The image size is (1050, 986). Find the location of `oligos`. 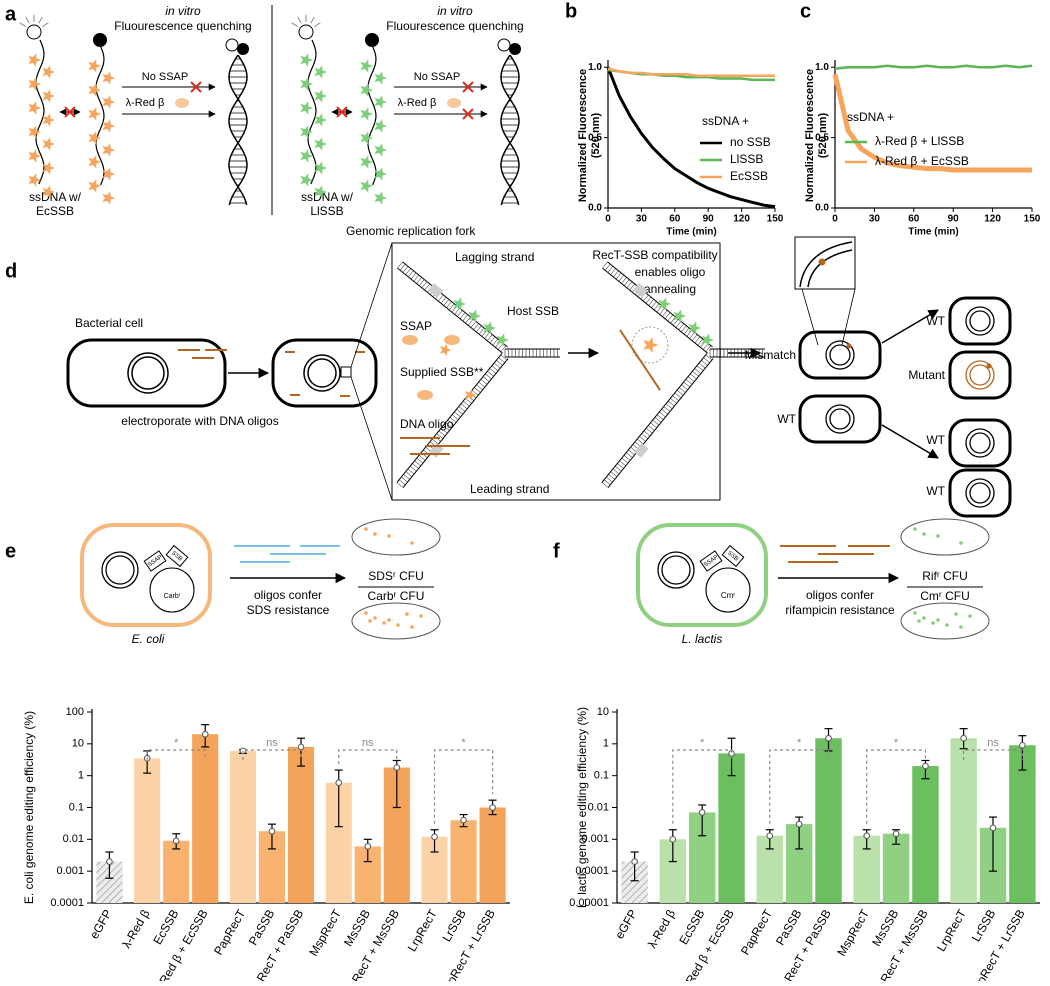

oligos is located at coordinates (287, 554).